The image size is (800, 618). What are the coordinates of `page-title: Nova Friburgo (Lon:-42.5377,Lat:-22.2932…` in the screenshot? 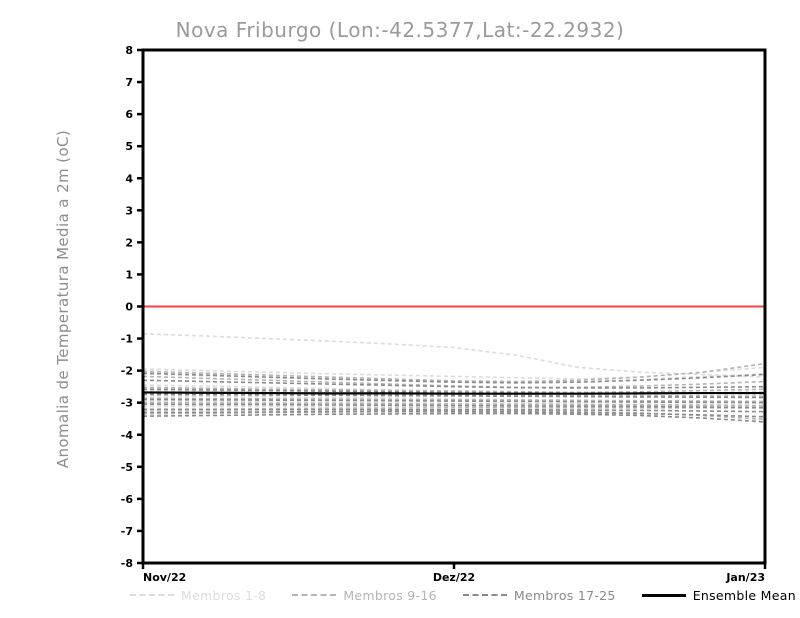 It's located at (400, 30).